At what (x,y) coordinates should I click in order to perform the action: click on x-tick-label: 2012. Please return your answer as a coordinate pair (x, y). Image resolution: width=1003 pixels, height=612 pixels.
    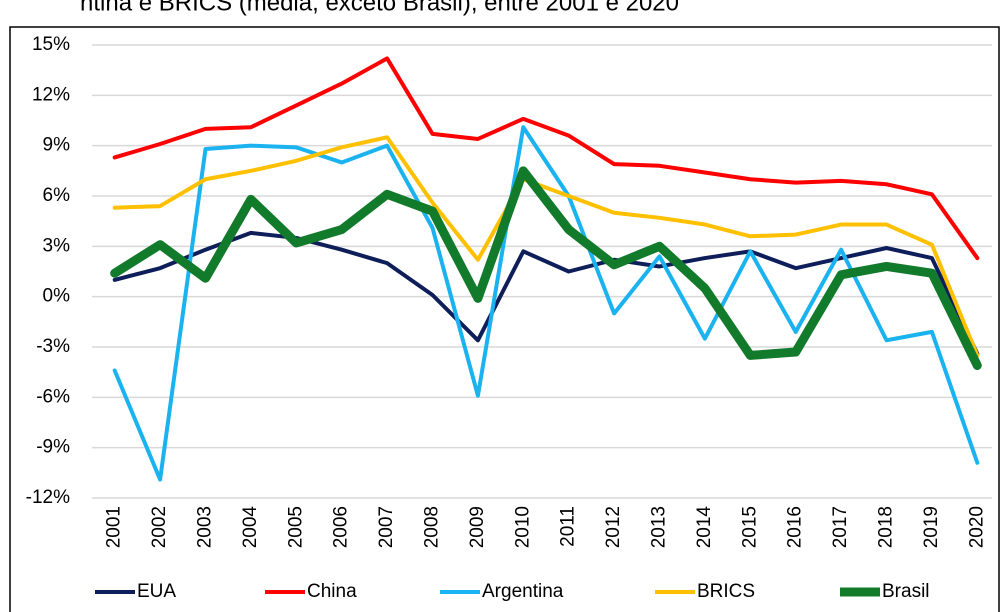
    Looking at the image, I should click on (613, 527).